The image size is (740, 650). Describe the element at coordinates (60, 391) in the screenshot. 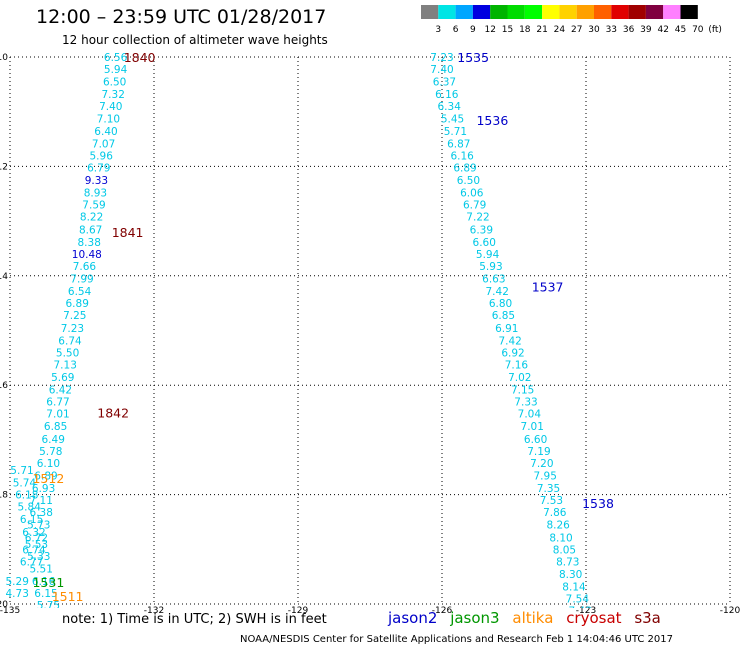

I see `wave-height-value: 6.42` at that location.